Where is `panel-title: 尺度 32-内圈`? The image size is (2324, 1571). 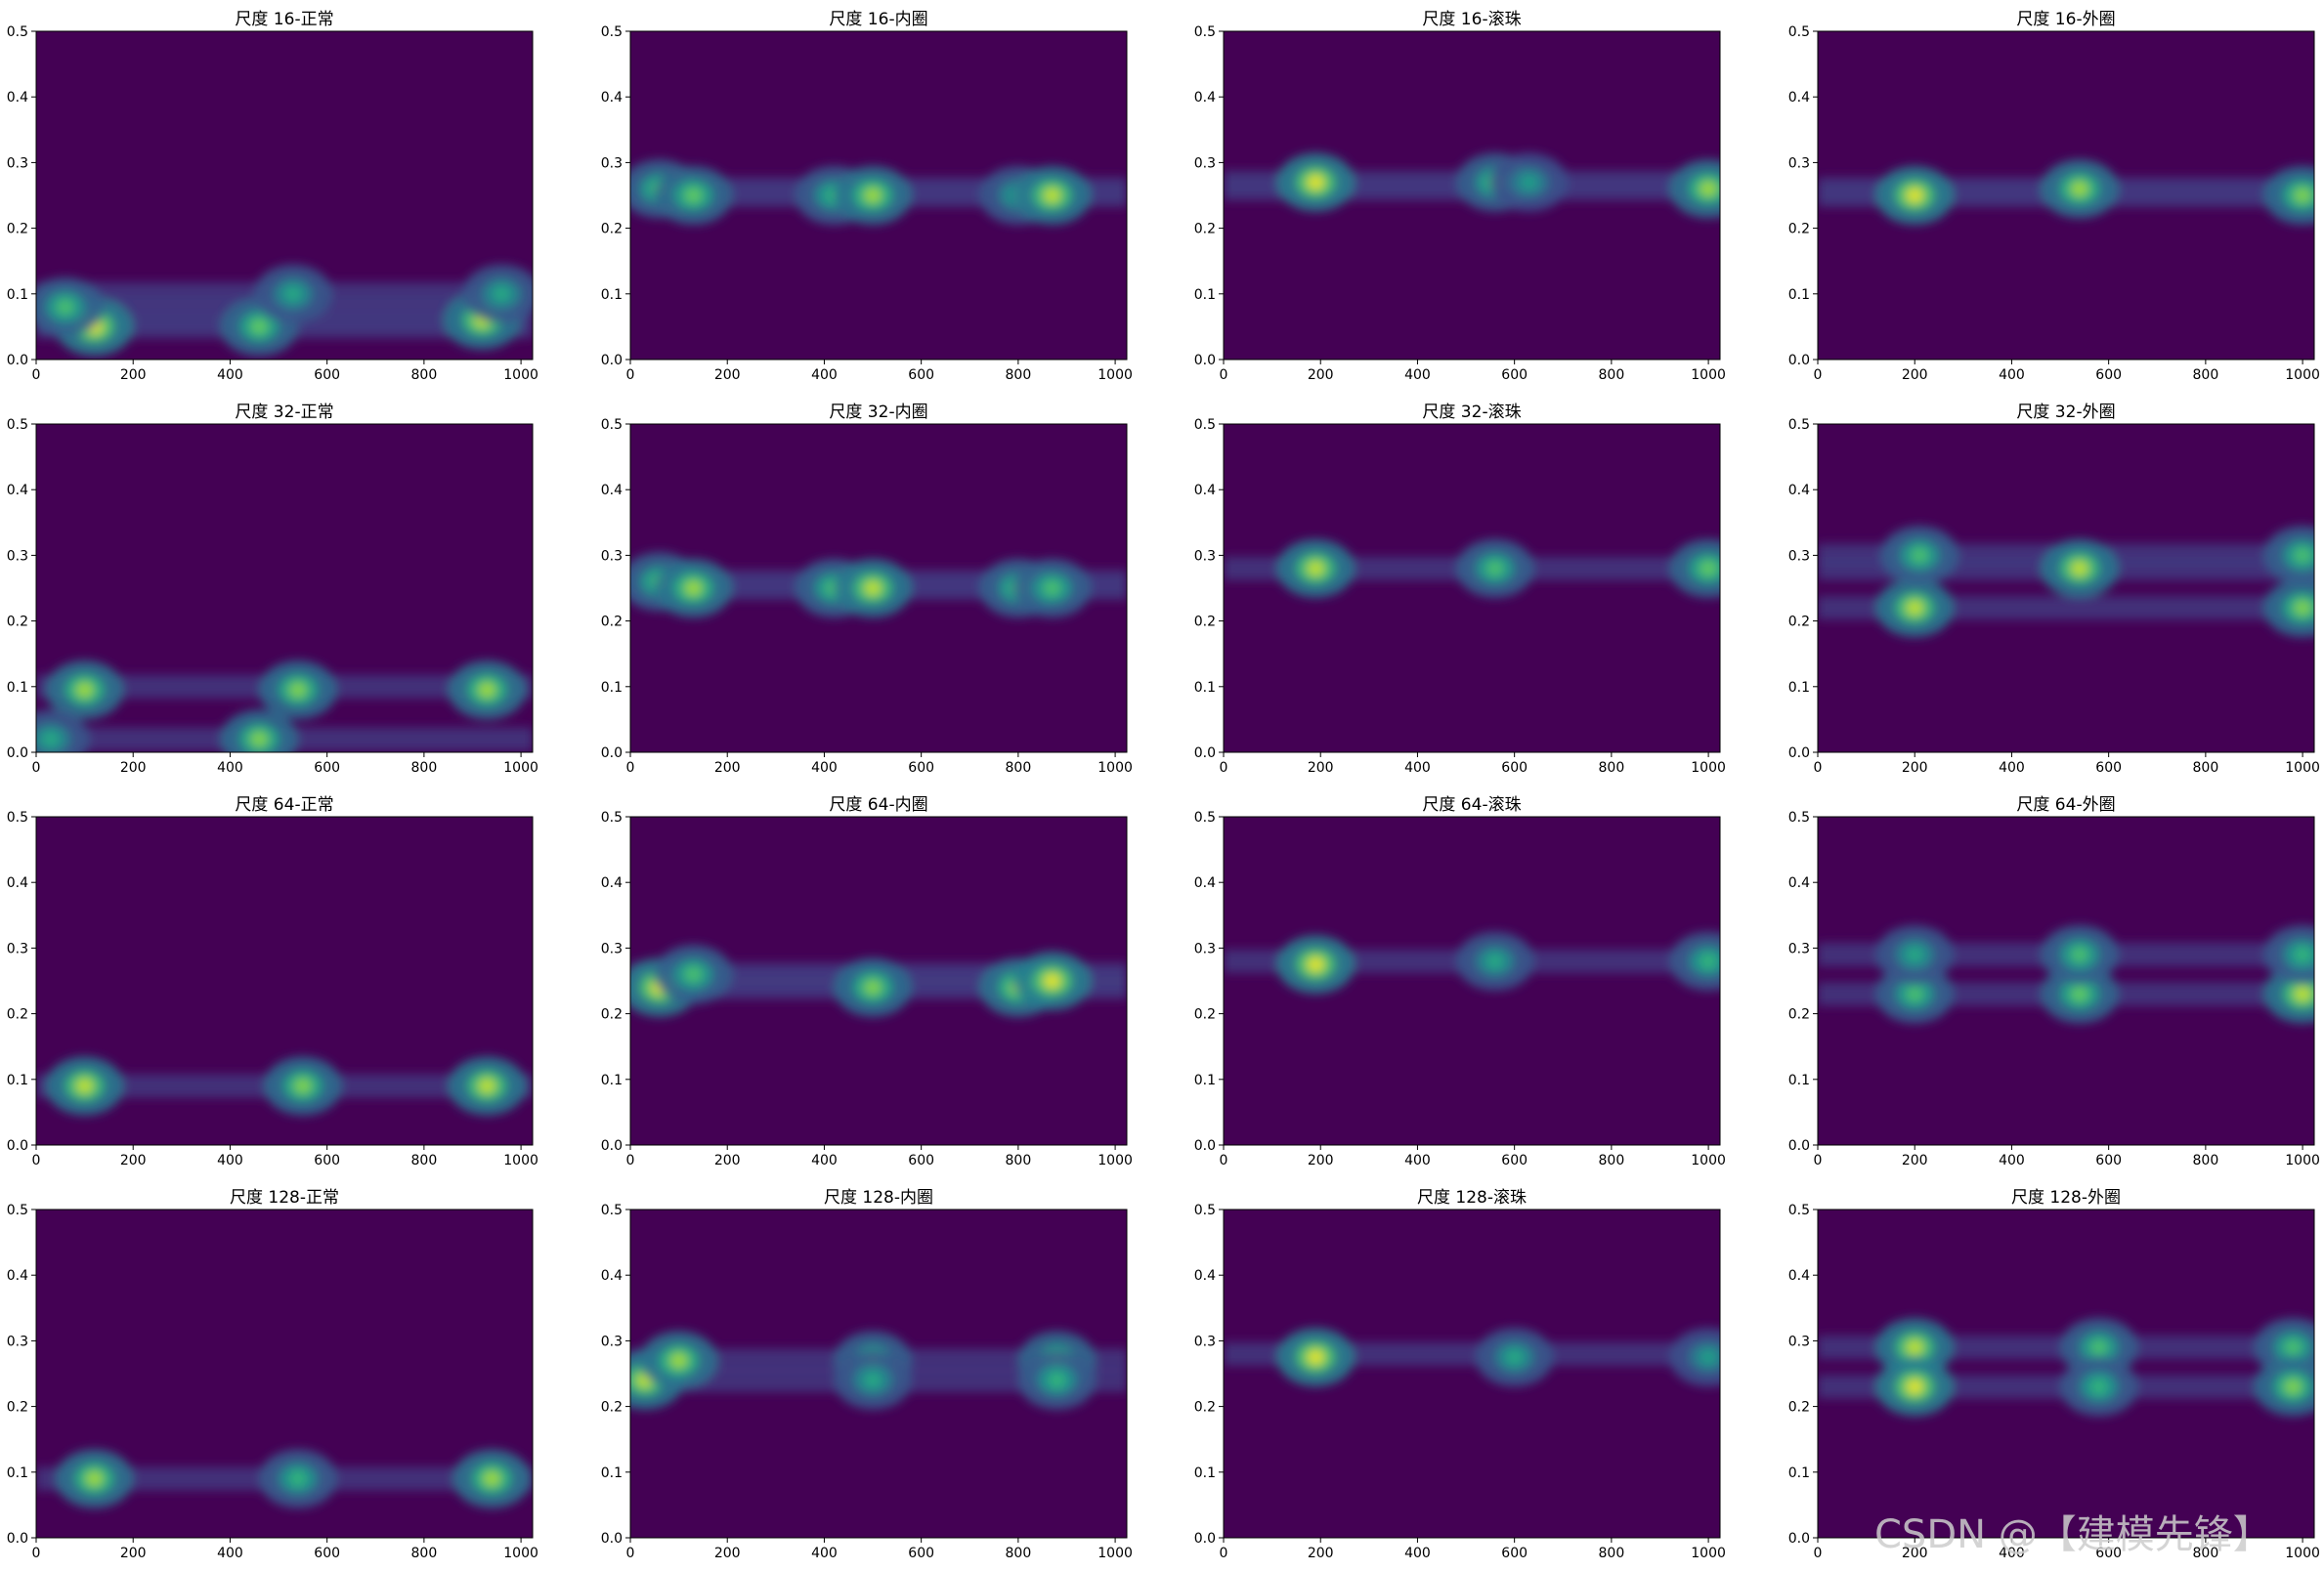 panel-title: 尺度 32-内圈 is located at coordinates (878, 412).